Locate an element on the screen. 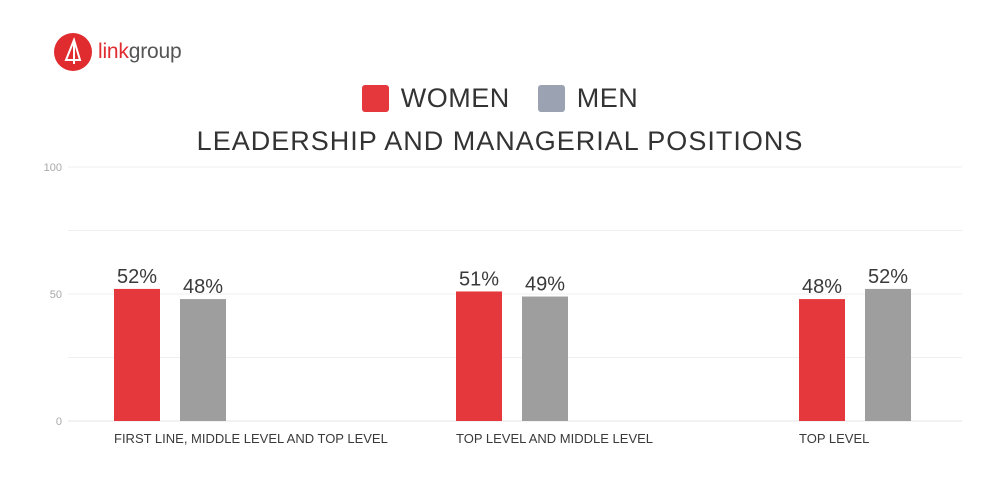 The width and height of the screenshot is (1000, 500). legend-item-men: MEN is located at coordinates (588, 98).